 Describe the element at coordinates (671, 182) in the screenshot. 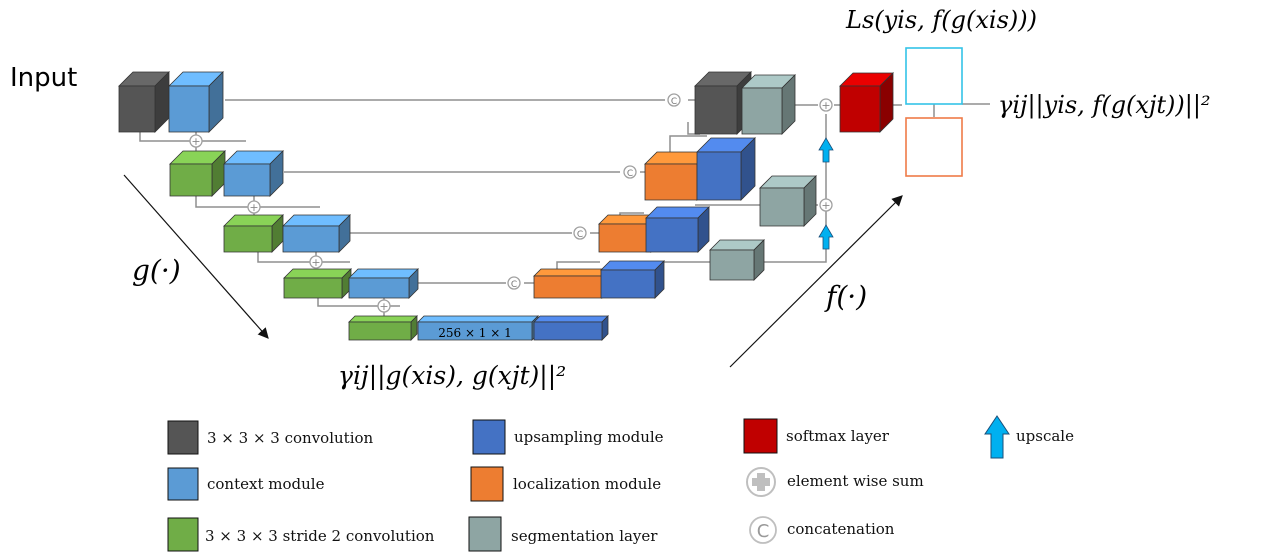

I see `localization-block-3-front` at that location.